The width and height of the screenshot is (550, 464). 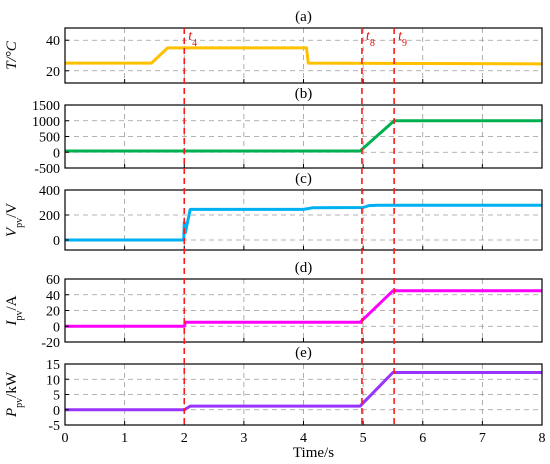 What do you see at coordinates (49, 191) in the screenshot?
I see `y-tick-label: 400` at bounding box center [49, 191].